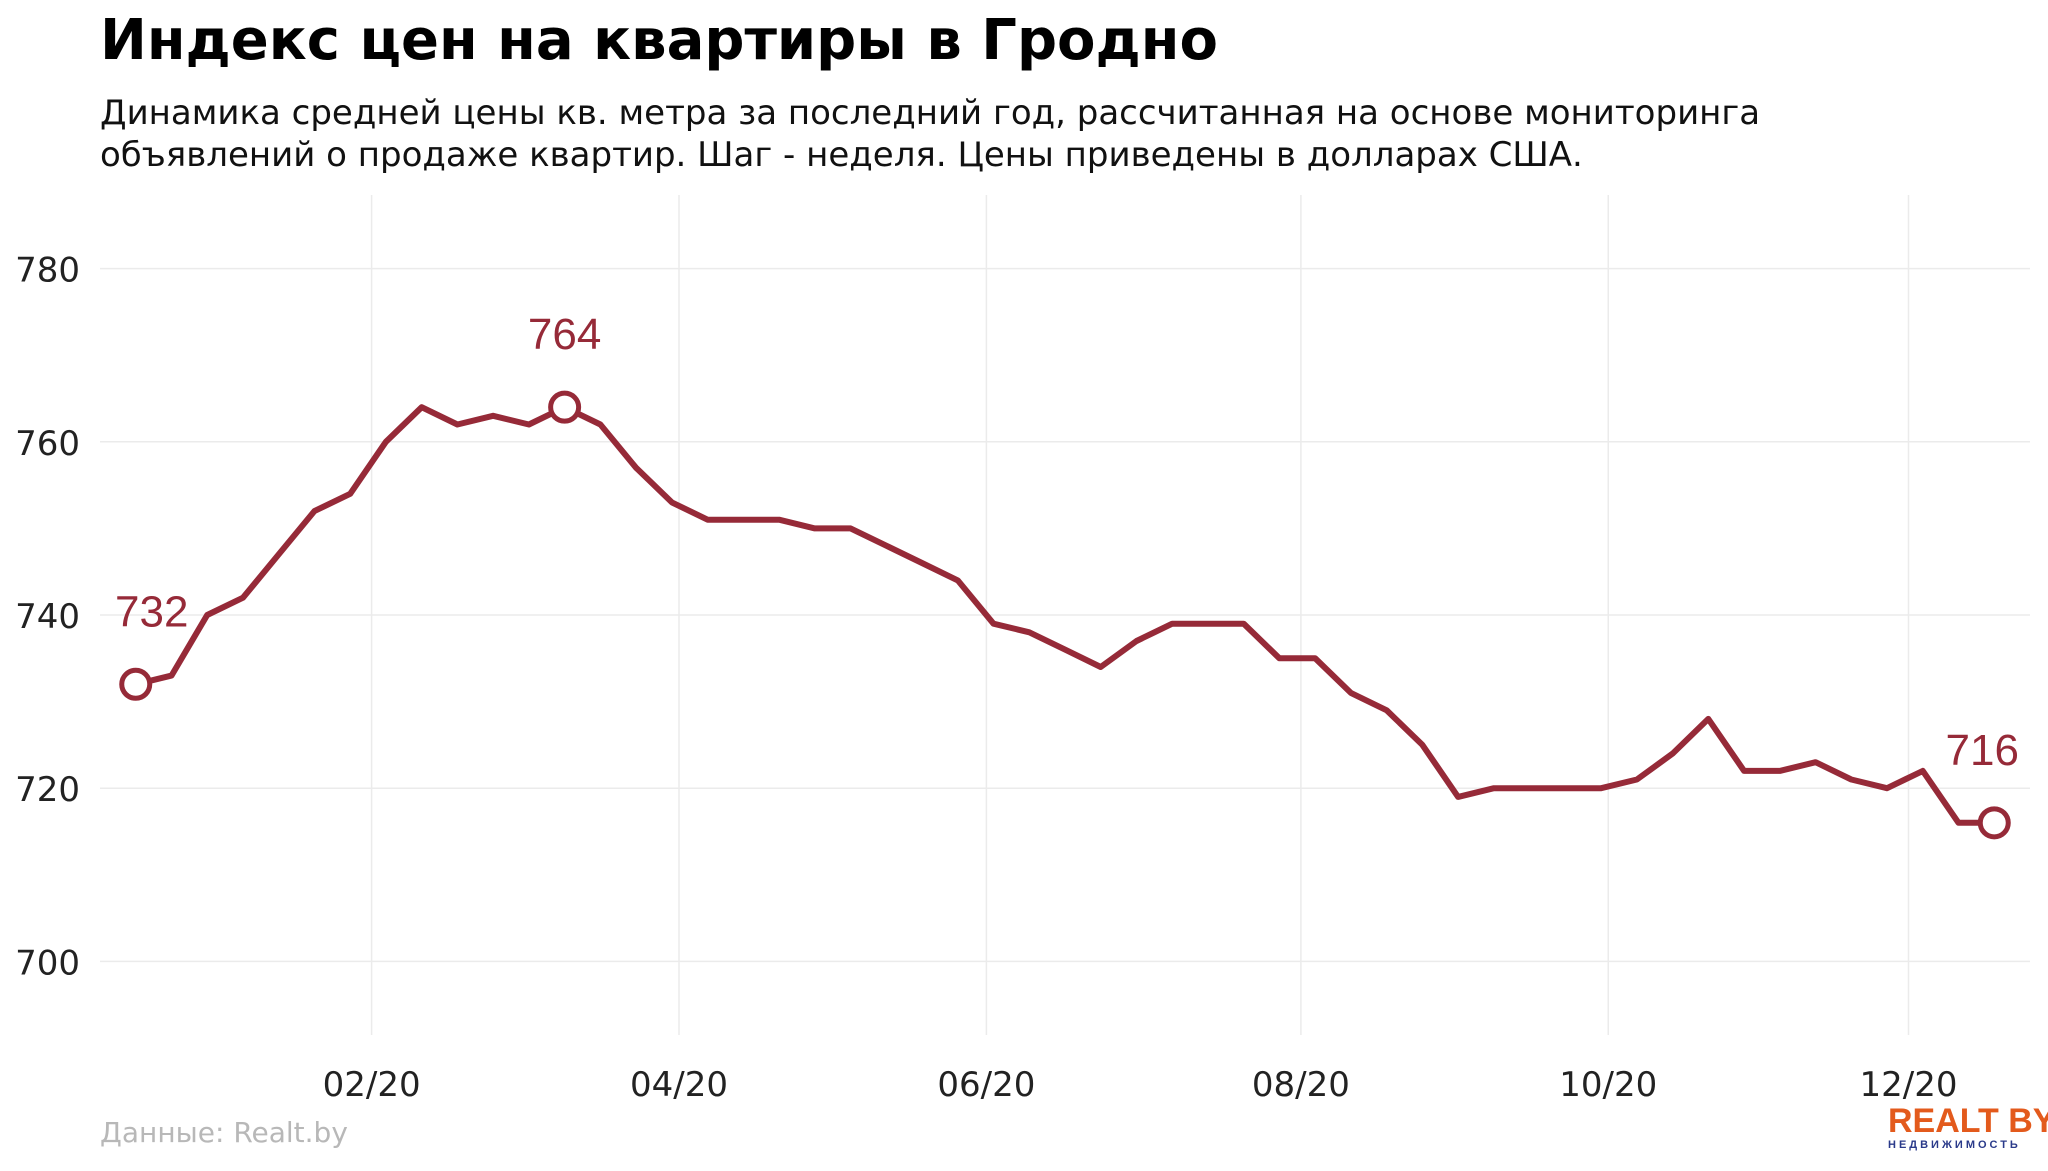 The image size is (2048, 1171). I want to click on annotation-label: 764, so click(564, 334).